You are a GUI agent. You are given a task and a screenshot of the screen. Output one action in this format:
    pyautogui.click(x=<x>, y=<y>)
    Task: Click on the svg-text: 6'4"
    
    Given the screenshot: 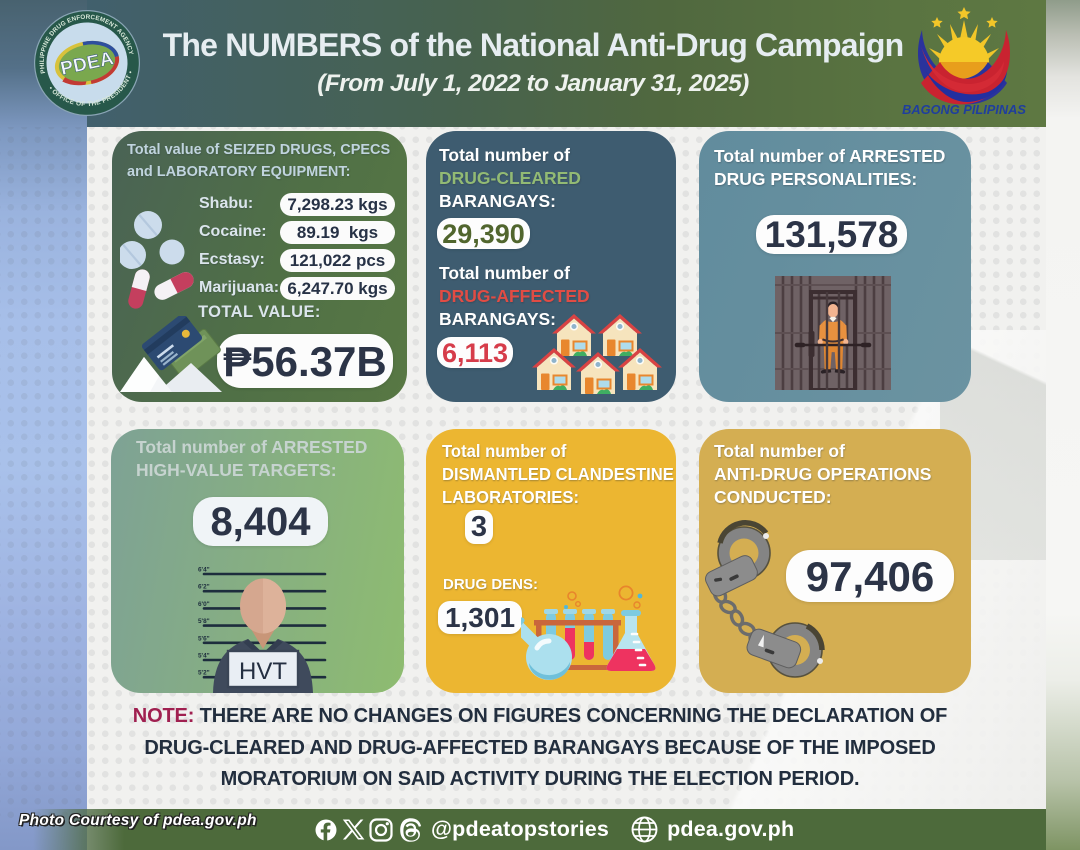 What is the action you would take?
    pyautogui.click(x=204, y=570)
    